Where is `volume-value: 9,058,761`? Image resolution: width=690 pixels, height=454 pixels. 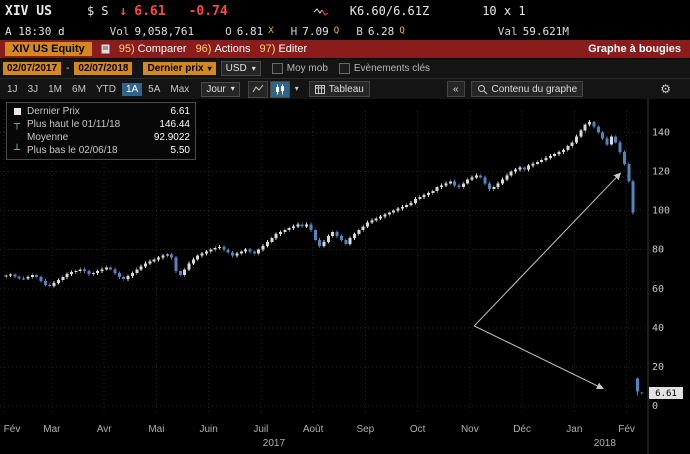 volume-value: 9,058,761 is located at coordinates (164, 31).